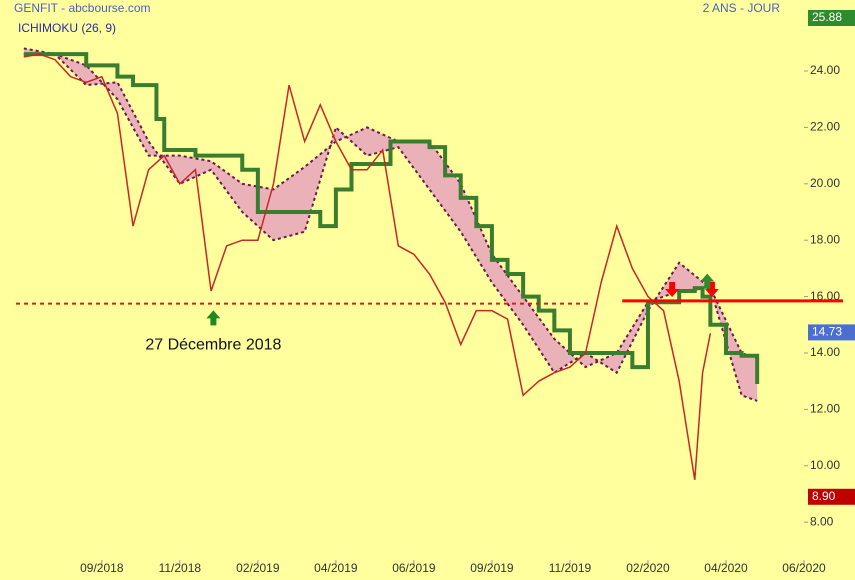  Describe the element at coordinates (726, 568) in the screenshot. I see `x-tick-label: 04/2020` at that location.